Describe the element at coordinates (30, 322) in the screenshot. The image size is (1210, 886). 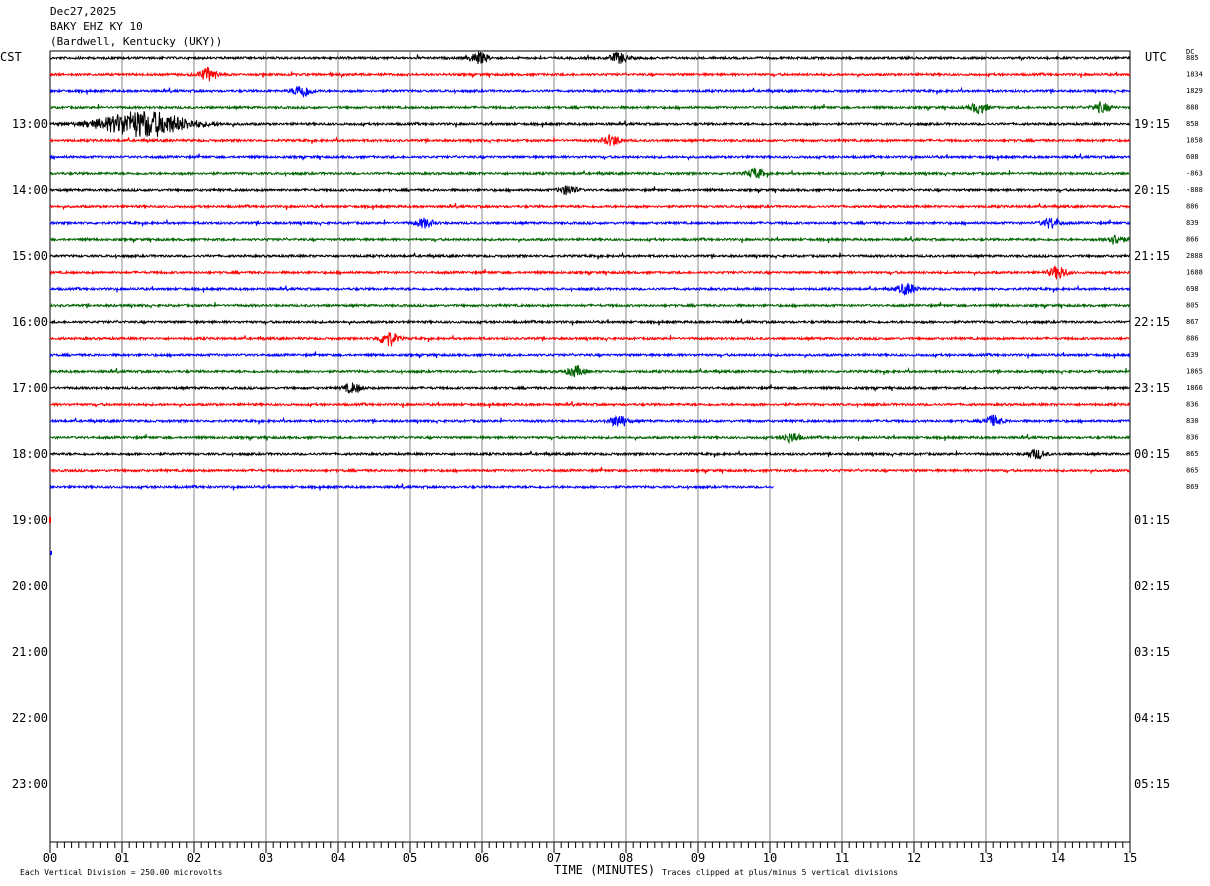
I see `cst-hour-label: 16:00` at that location.